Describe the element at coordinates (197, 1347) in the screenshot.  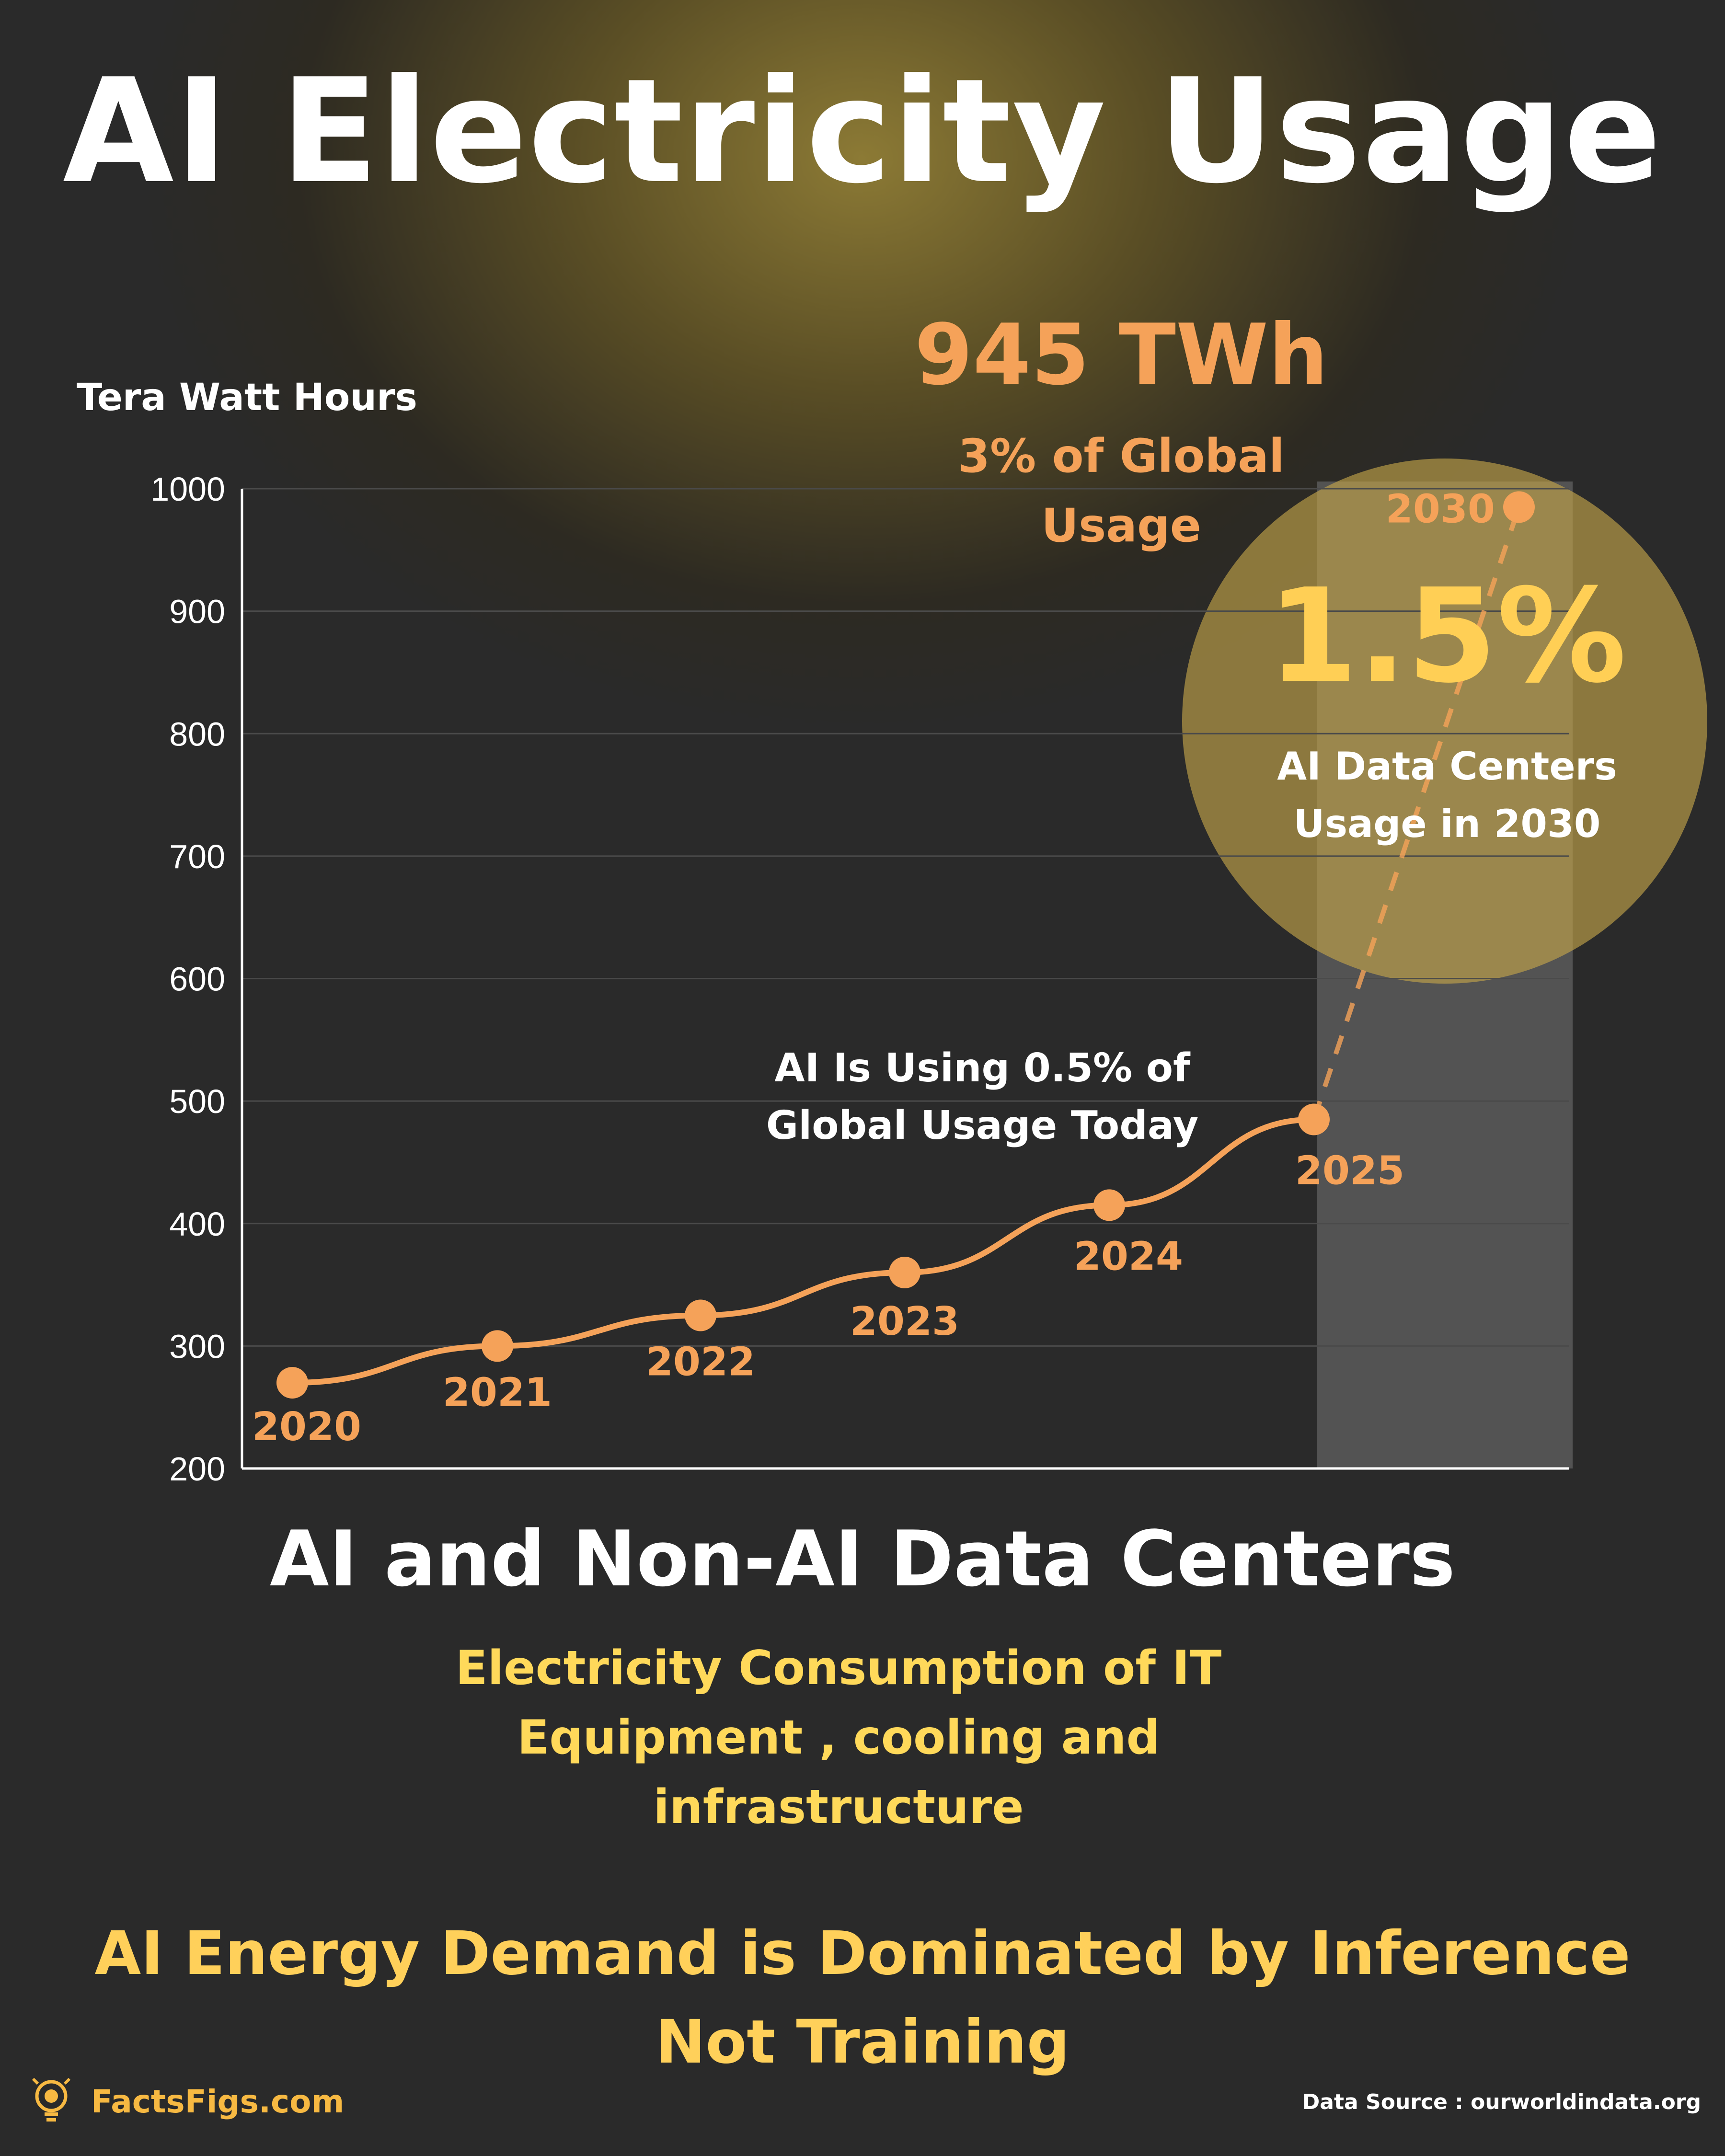
I see `y-tick-label: 300` at that location.